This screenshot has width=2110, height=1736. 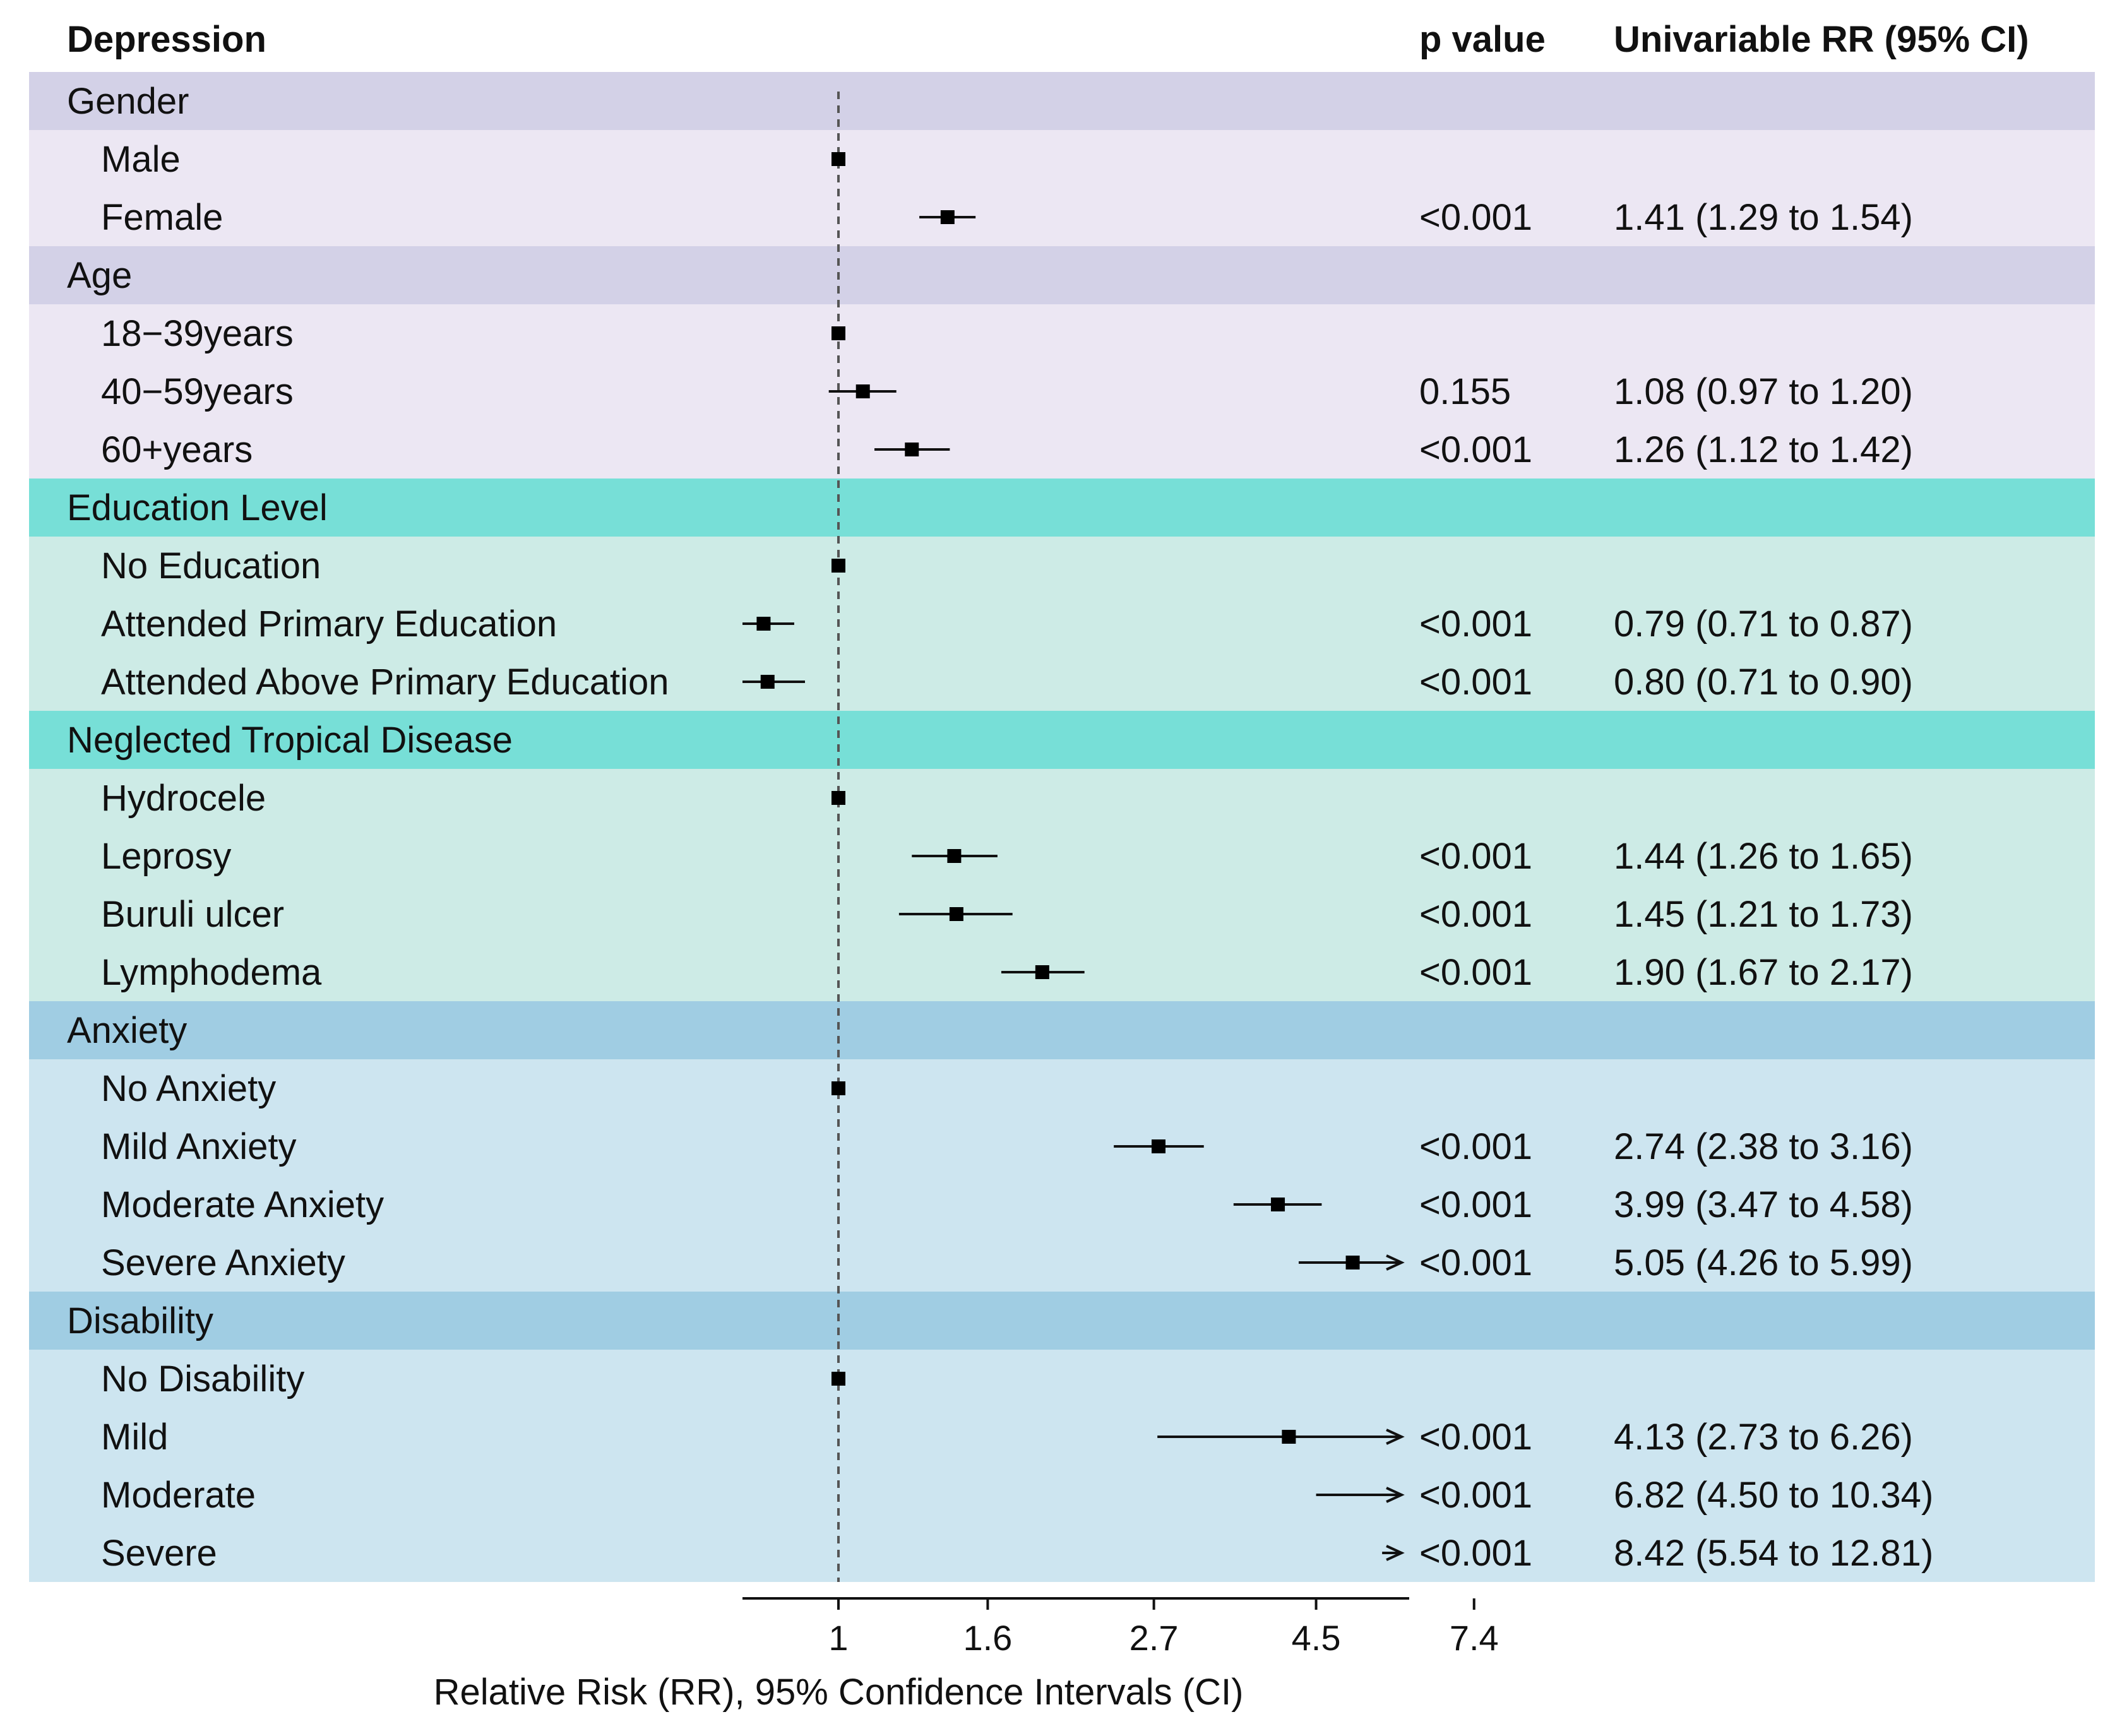 What do you see at coordinates (1763, 624) in the screenshot?
I see `rr-ci-education-level-attended-primary-education: 0.79 (0.71 to 0.87)` at bounding box center [1763, 624].